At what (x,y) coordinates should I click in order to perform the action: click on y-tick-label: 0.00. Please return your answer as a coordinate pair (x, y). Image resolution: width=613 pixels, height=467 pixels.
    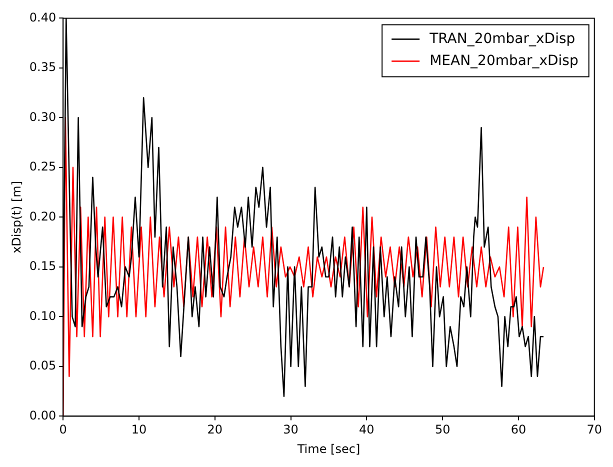
    Looking at the image, I should click on (42, 415).